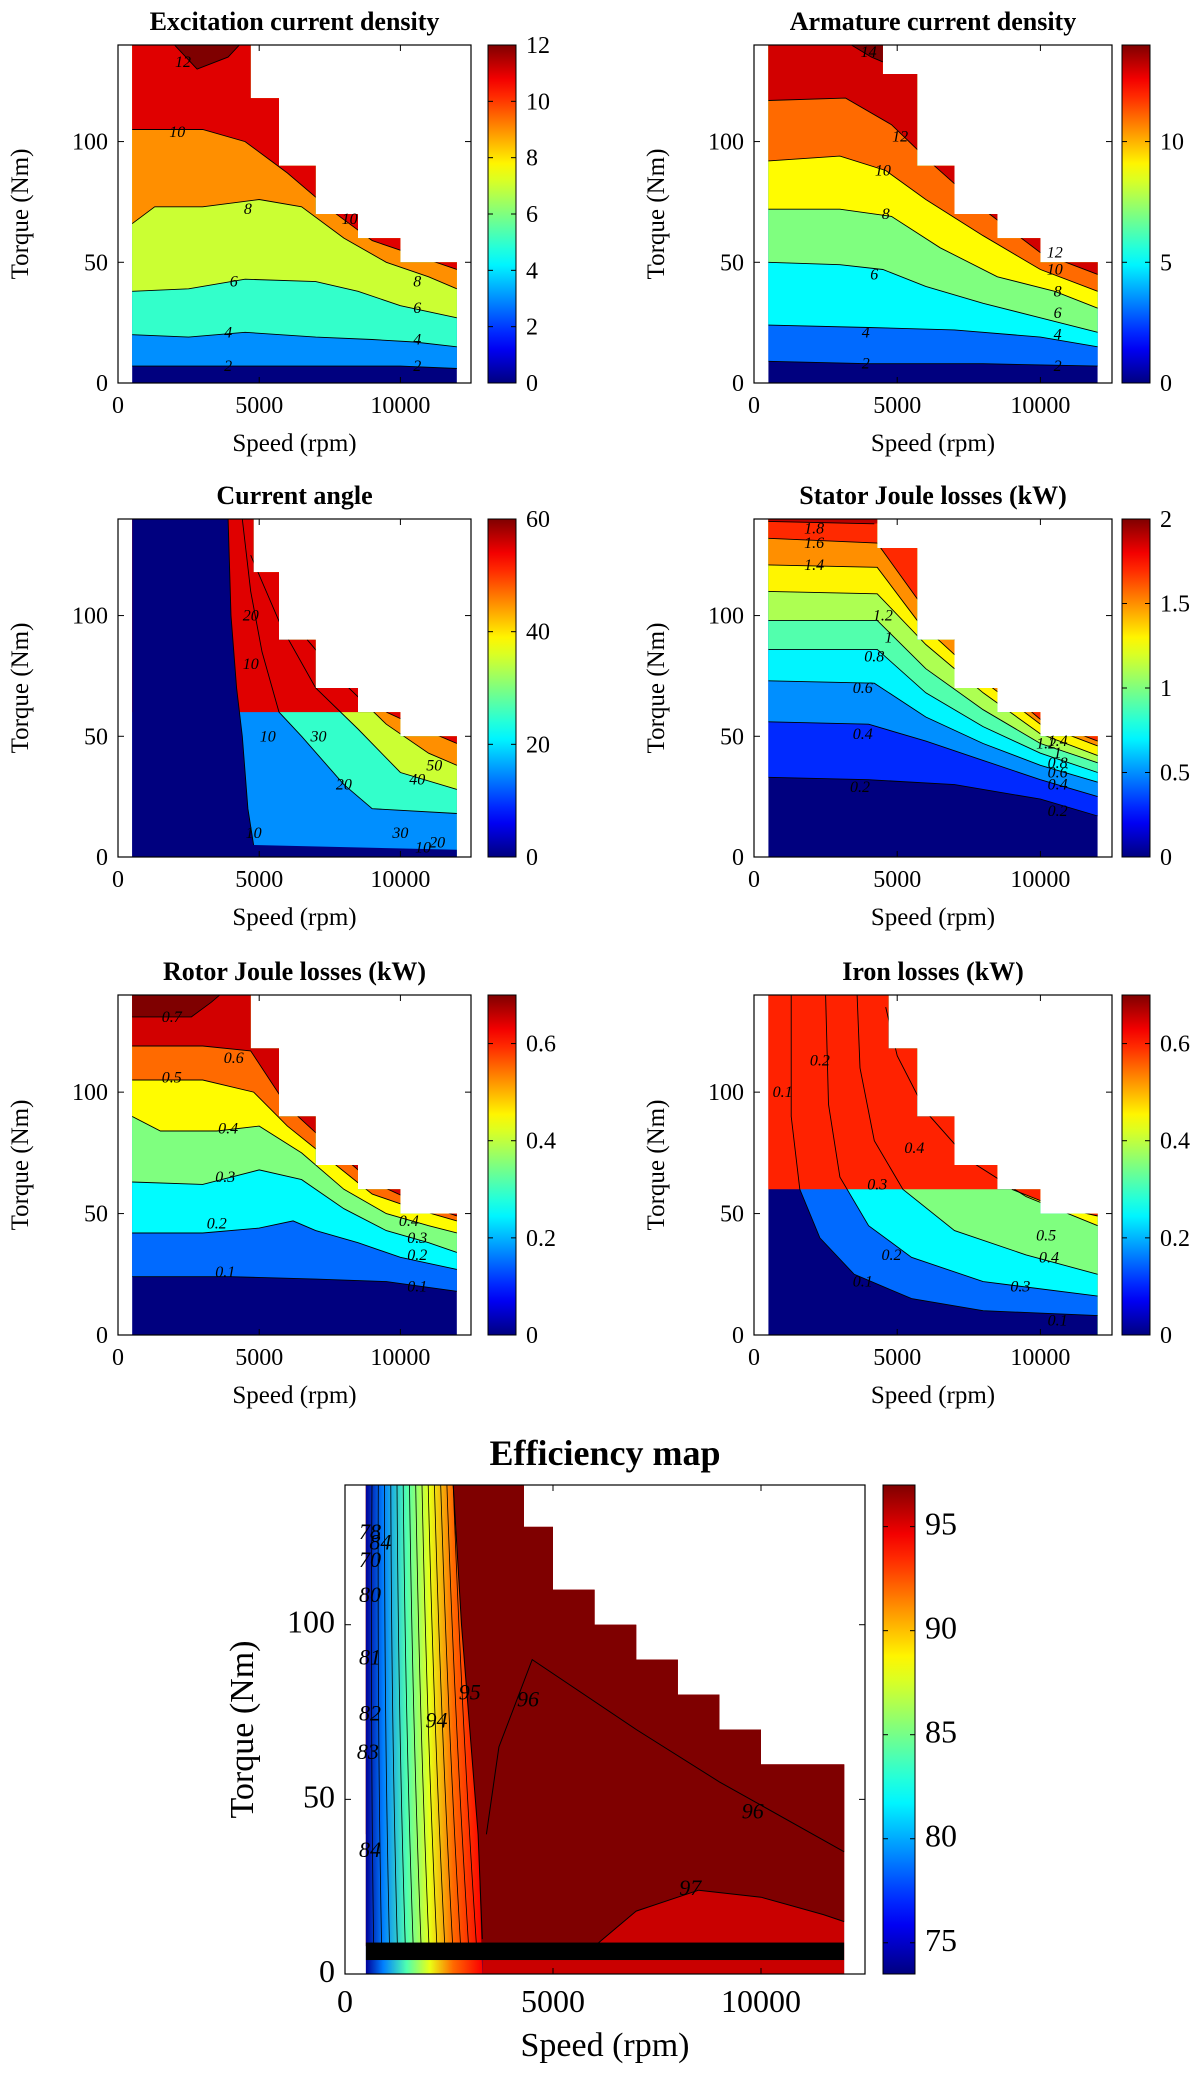  Describe the element at coordinates (370, 1559) in the screenshot. I see `contour-label: 70` at that location.